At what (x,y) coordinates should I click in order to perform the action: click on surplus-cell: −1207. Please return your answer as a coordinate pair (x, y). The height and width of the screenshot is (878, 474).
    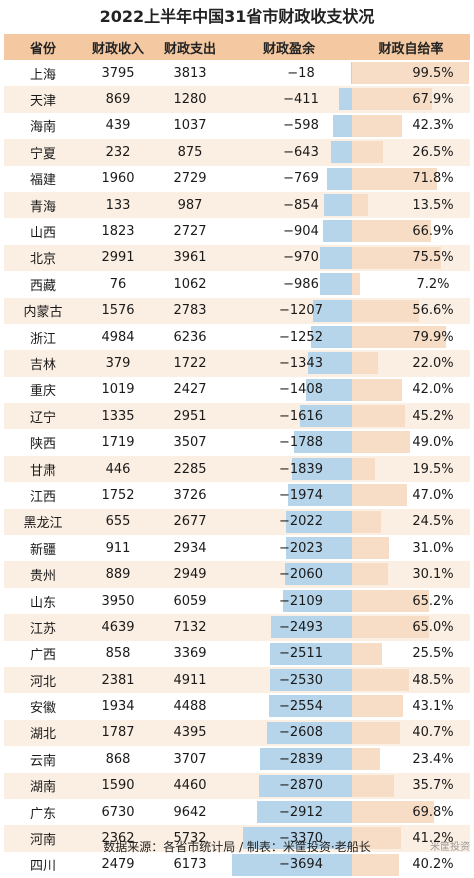
    Looking at the image, I should click on (289, 311).